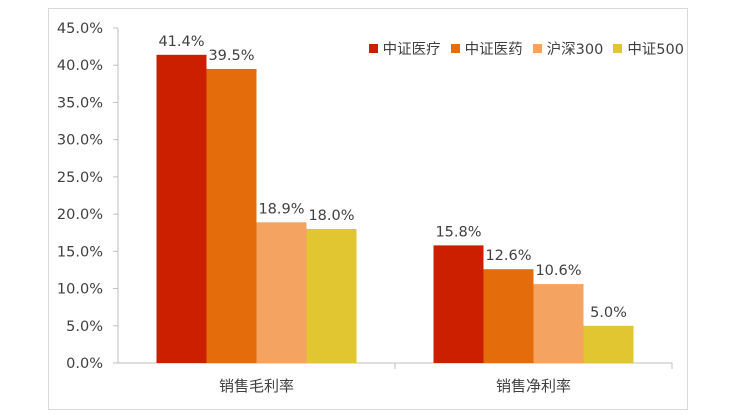 The width and height of the screenshot is (734, 414). Describe the element at coordinates (80, 178) in the screenshot. I see `y-tick-label: 25.0%` at that location.